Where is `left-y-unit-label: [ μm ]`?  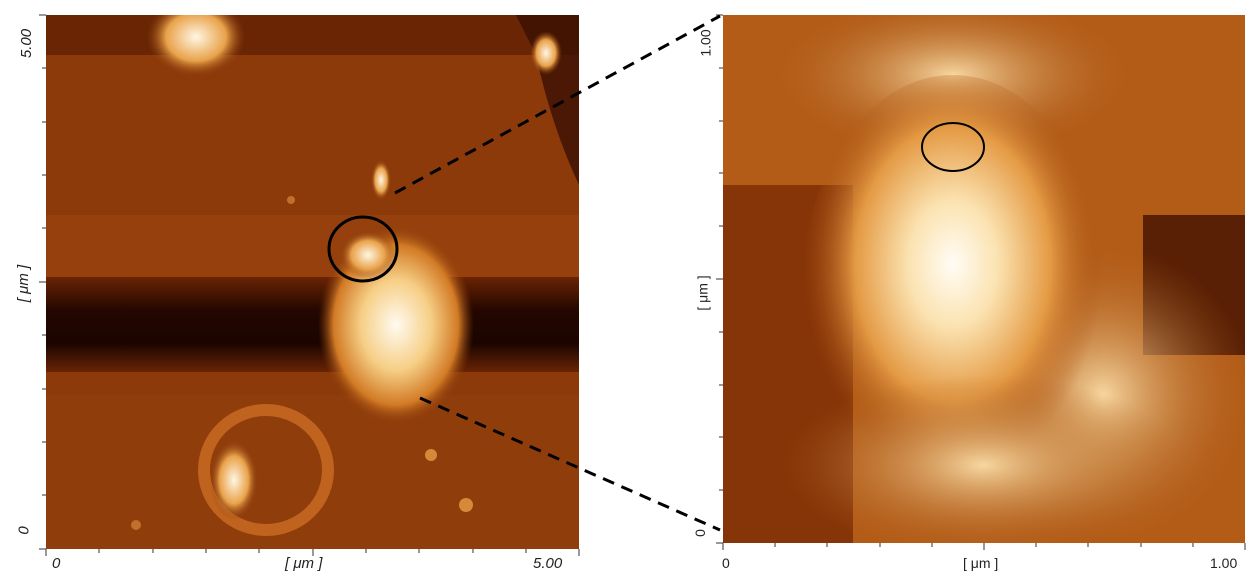
left-y-unit-label: [ μm ] is located at coordinates (24, 283).